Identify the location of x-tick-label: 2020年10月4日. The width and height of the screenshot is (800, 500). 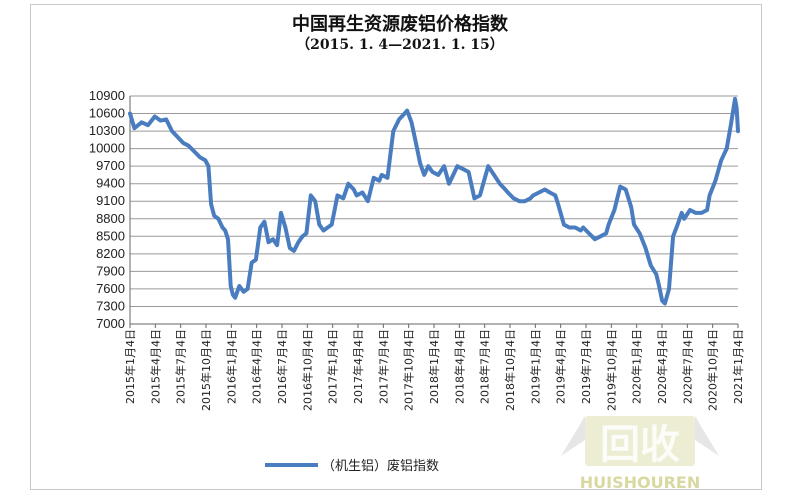
(713, 370).